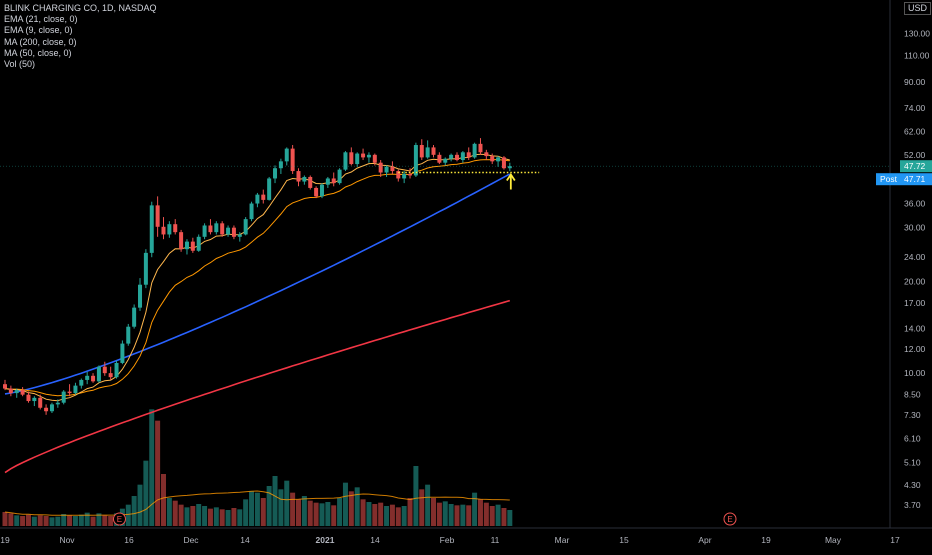  I want to click on y-tick-label: 5.10, so click(912, 462).